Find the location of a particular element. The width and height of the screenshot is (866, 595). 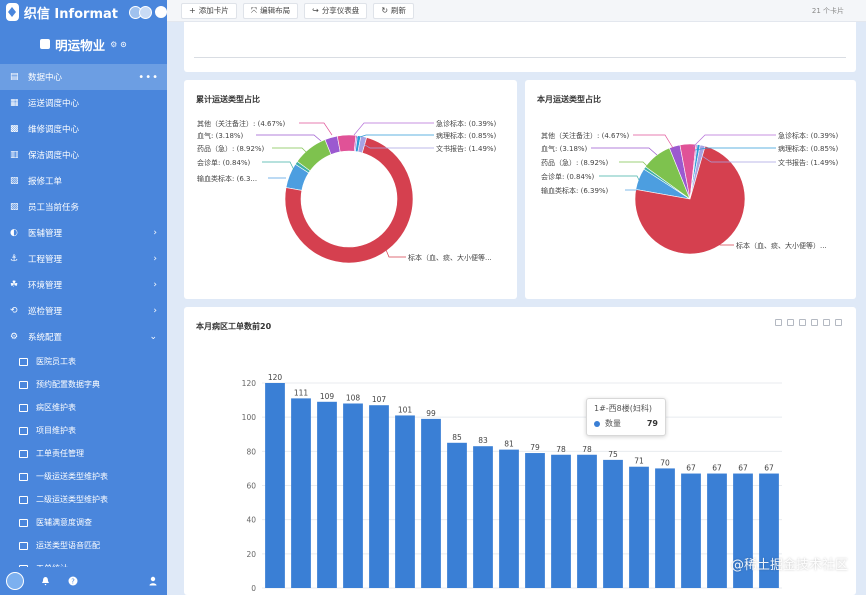

sidebar-sub-item: 医辅满意度调查 is located at coordinates (83, 522).